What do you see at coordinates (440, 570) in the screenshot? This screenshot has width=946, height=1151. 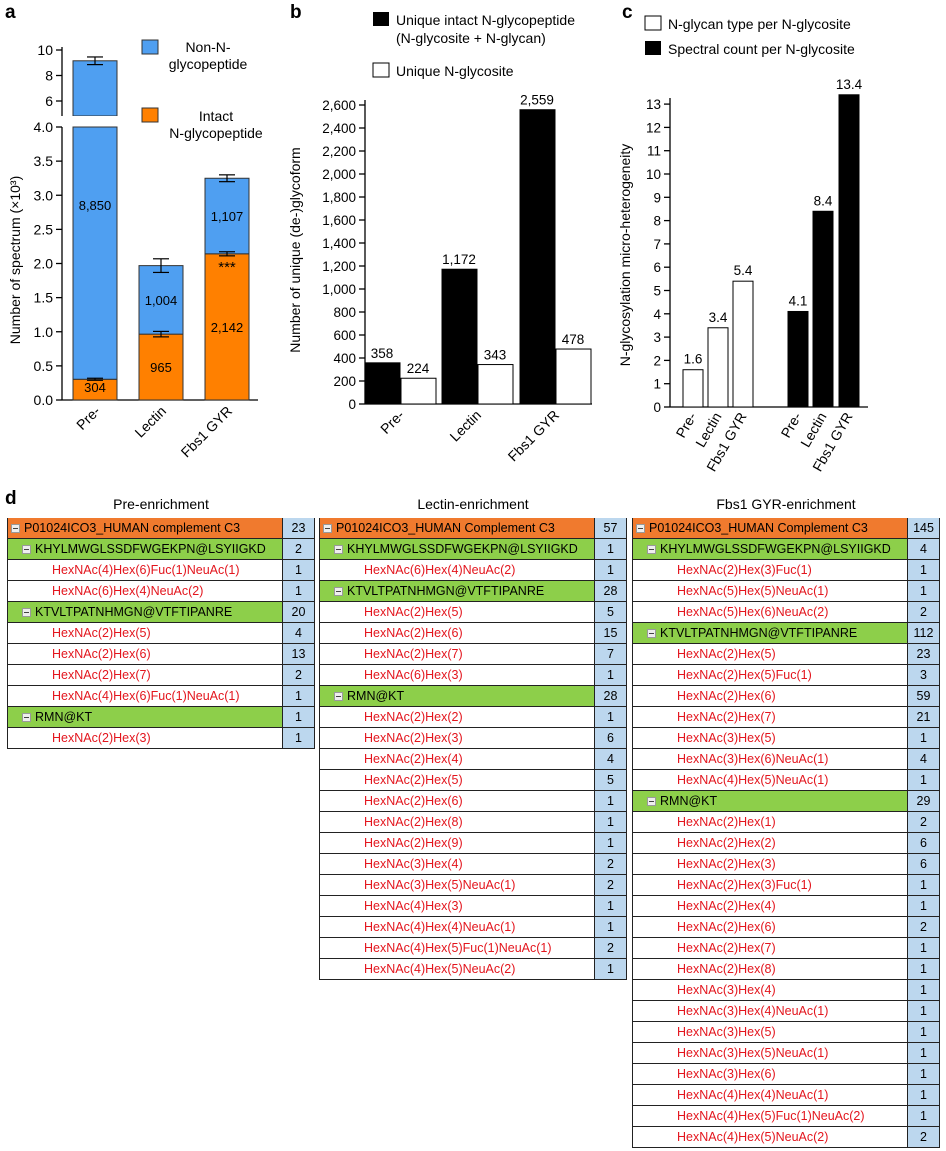 I see `row-label: HexNAc(6)Hex(4)NeuAc(2)` at bounding box center [440, 570].